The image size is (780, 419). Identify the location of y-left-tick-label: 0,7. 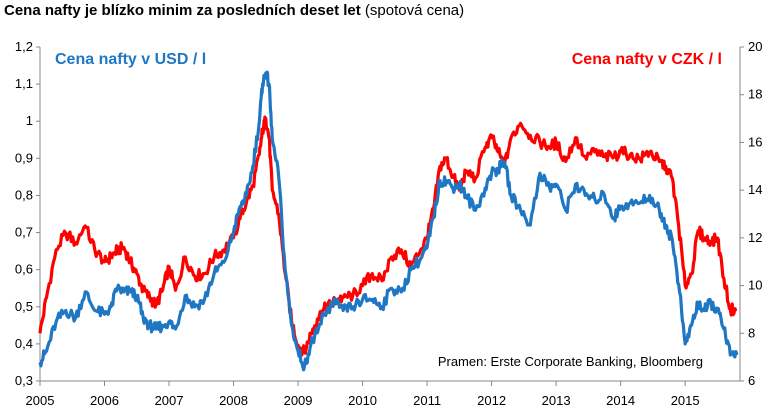
(24, 232).